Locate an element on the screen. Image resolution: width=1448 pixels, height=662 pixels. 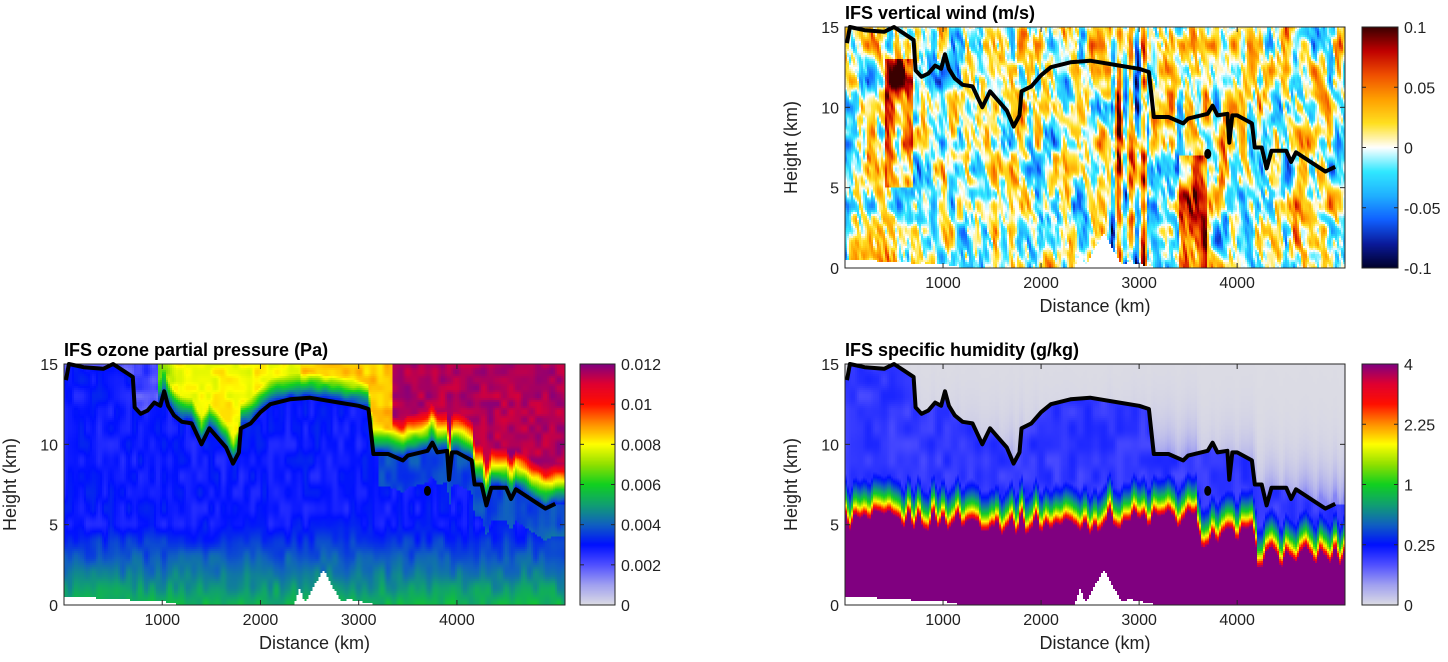
colorbar-tick-label: 0.01 is located at coordinates (636, 405).